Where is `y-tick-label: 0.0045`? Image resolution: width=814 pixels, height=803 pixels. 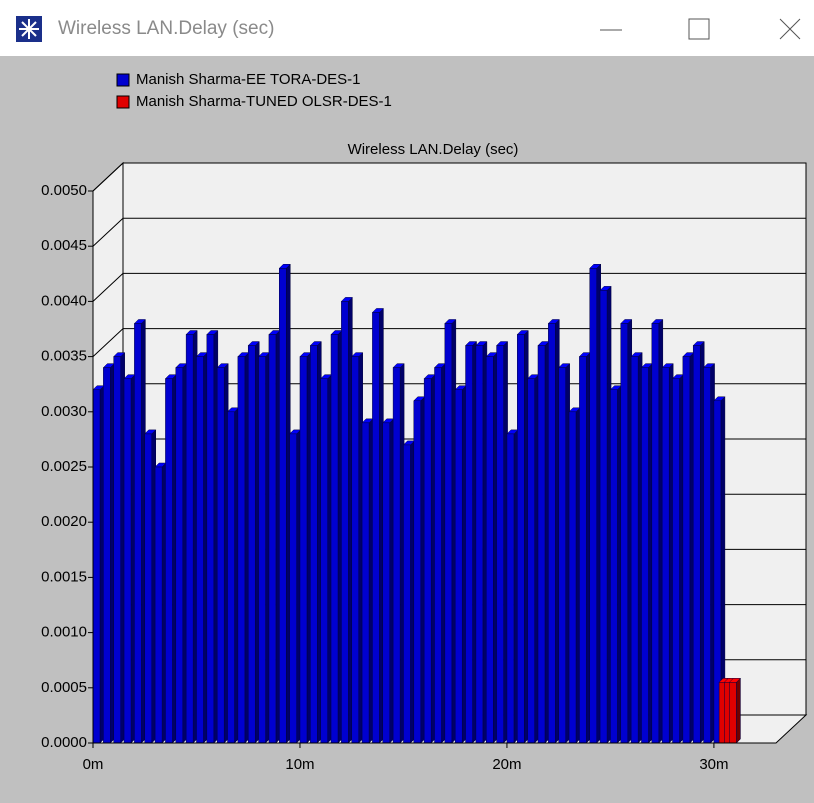
y-tick-label: 0.0045 is located at coordinates (64, 245).